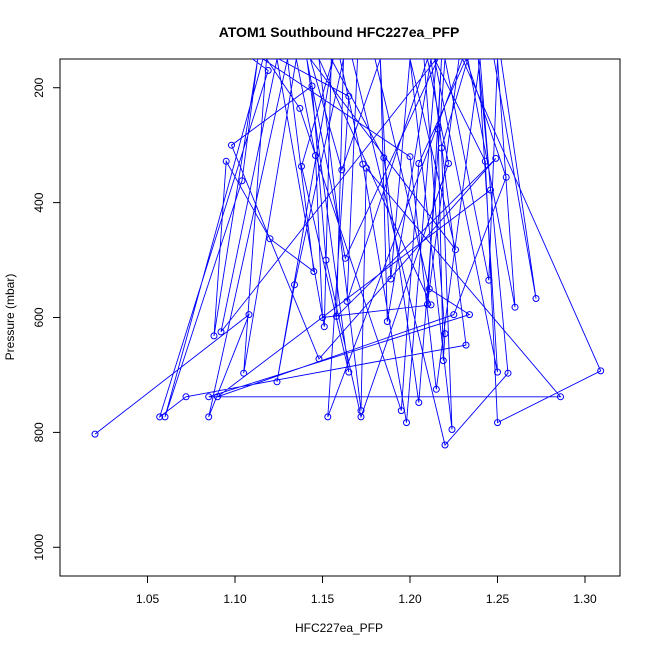 Image resolution: width=650 pixels, height=650 pixels. I want to click on y-axis: 200 400 600 800 1000, so click(46, 319).